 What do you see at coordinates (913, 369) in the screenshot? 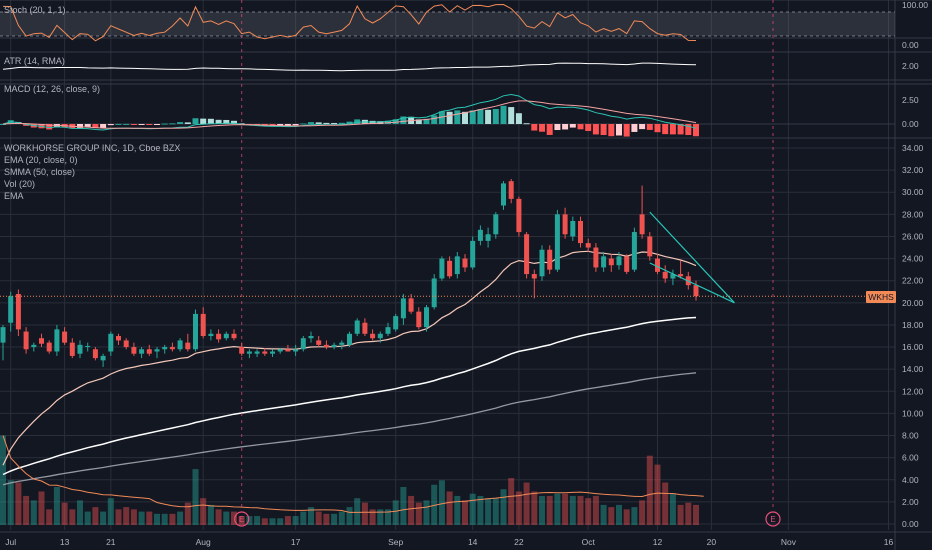
I see `price-tick: 14.00` at bounding box center [913, 369].